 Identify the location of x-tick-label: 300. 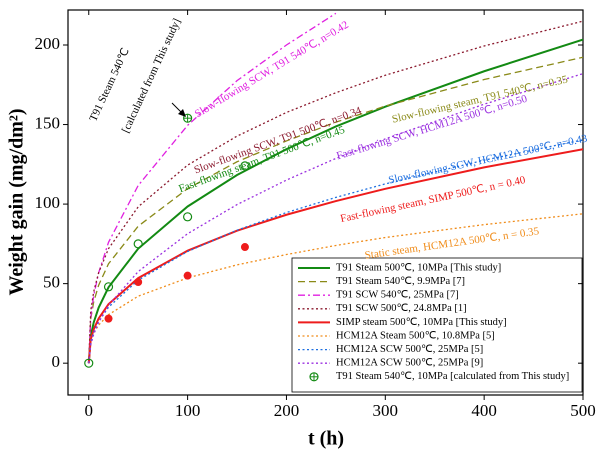
(386, 410).